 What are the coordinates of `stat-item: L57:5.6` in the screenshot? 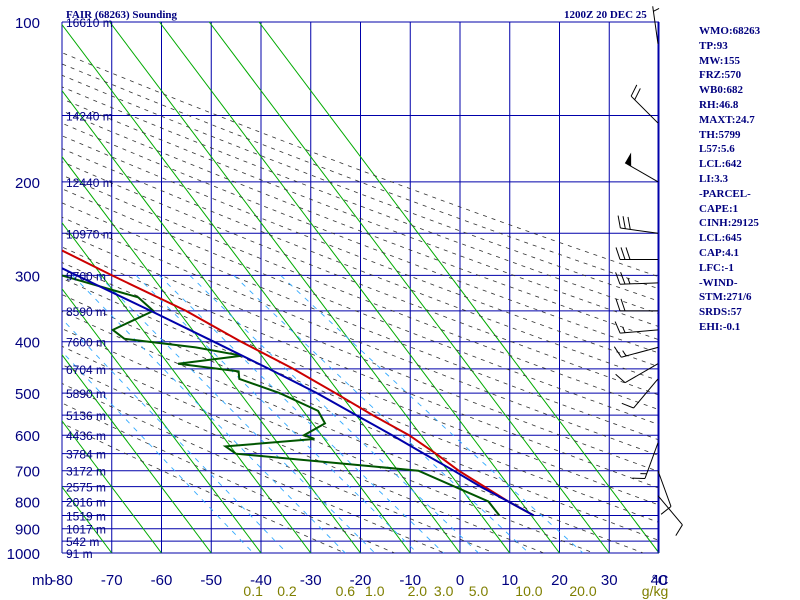 It's located at (717, 149).